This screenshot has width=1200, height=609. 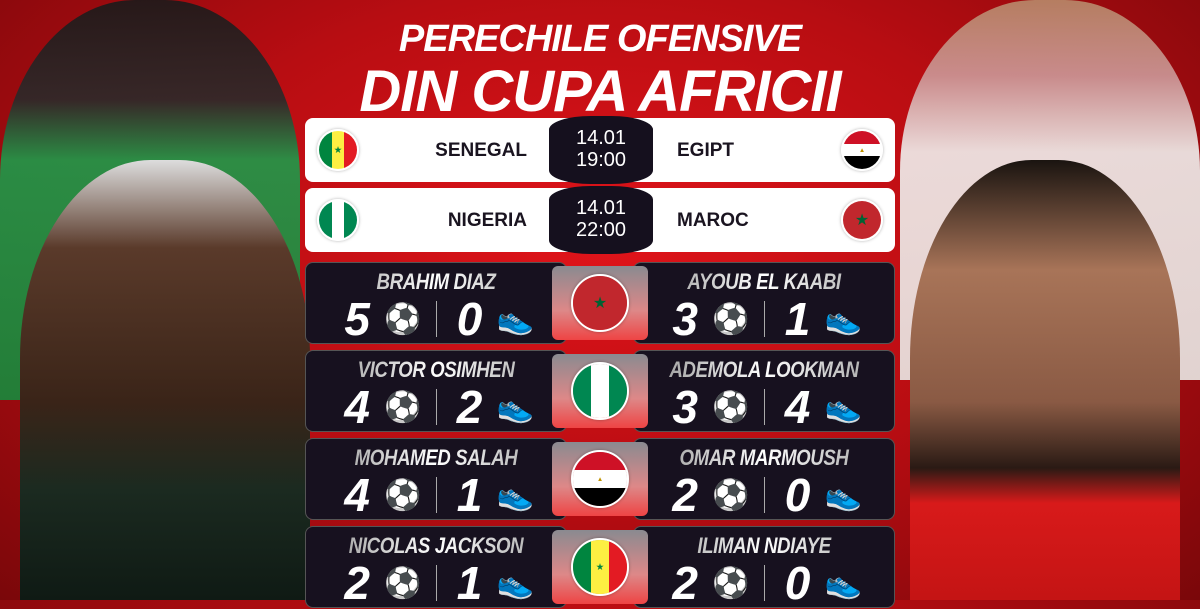 I want to click on player-card-left: BRAHIM DIAZ 5 ⚽ 0 👟, so click(x=436, y=303).